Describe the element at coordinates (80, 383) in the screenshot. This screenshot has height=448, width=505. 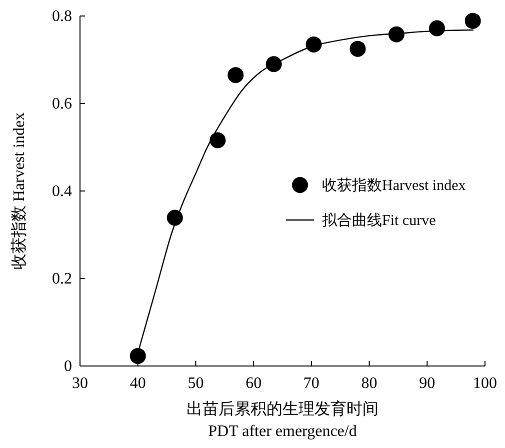
I see `x-tick-label: 30` at that location.